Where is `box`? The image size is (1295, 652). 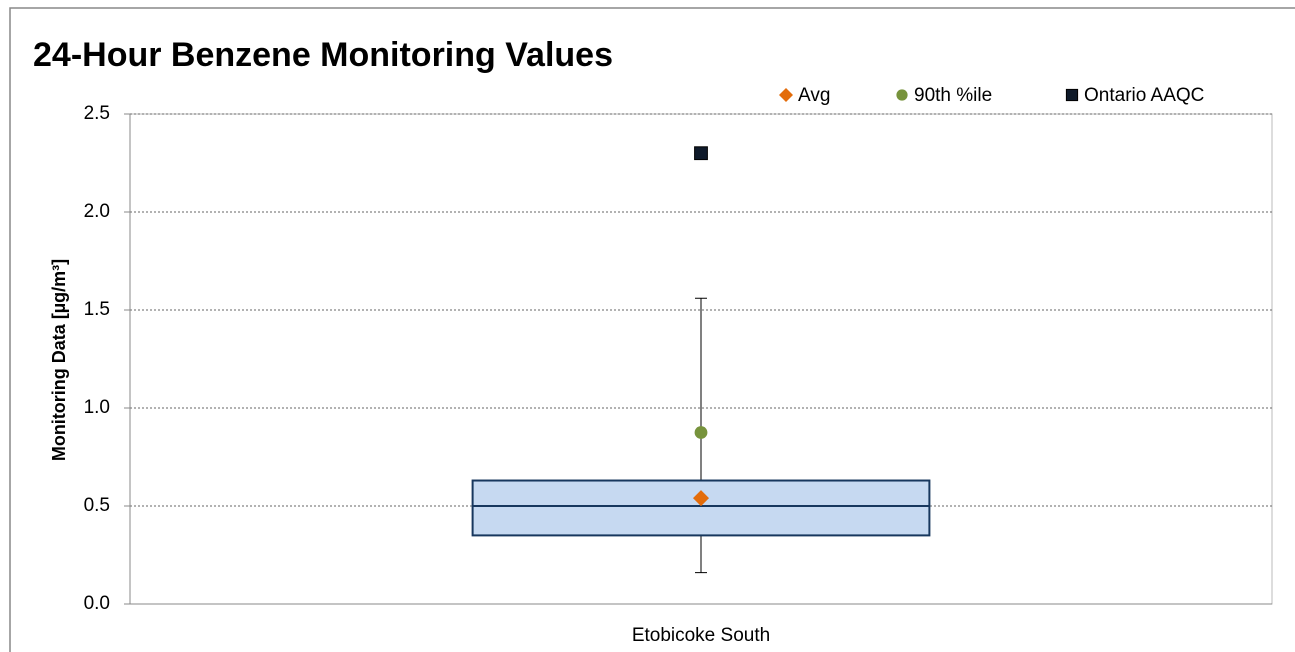 box is located at coordinates (701, 508).